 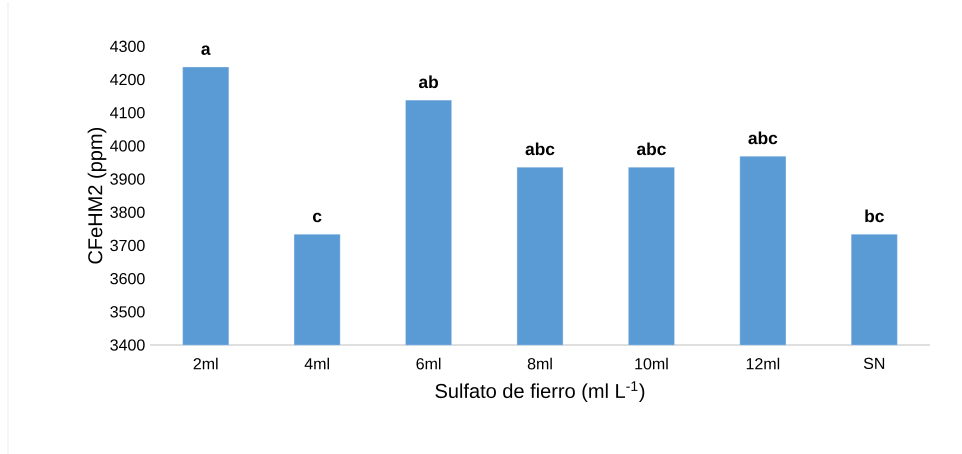 What do you see at coordinates (539, 391) in the screenshot?
I see `x-axis-title: Sulfato de fierro (ml L$^{-1}$)` at bounding box center [539, 391].